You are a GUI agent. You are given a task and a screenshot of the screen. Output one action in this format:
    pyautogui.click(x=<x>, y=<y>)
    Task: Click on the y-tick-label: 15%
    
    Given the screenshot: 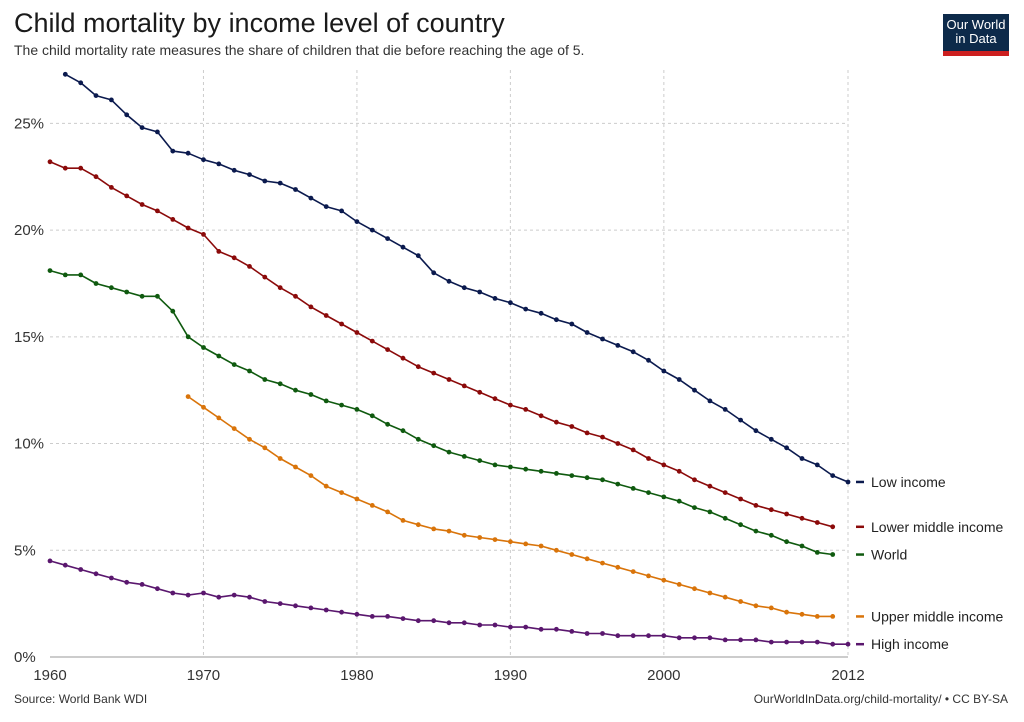 What is the action you would take?
    pyautogui.click(x=29, y=337)
    